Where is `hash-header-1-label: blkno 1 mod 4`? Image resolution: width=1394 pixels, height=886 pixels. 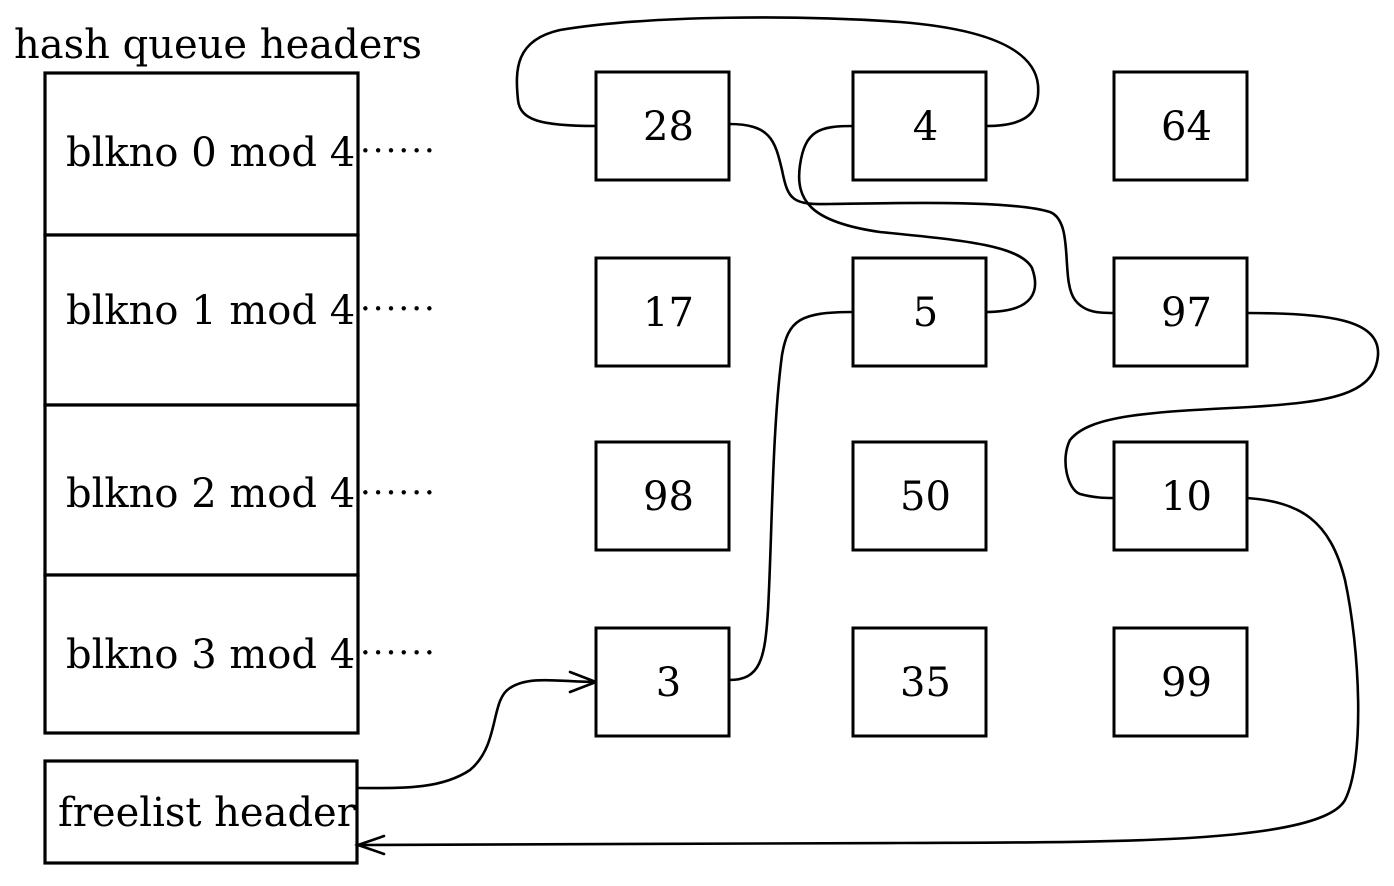
hash-header-1-label: blkno 1 mod 4 is located at coordinates (210, 311).